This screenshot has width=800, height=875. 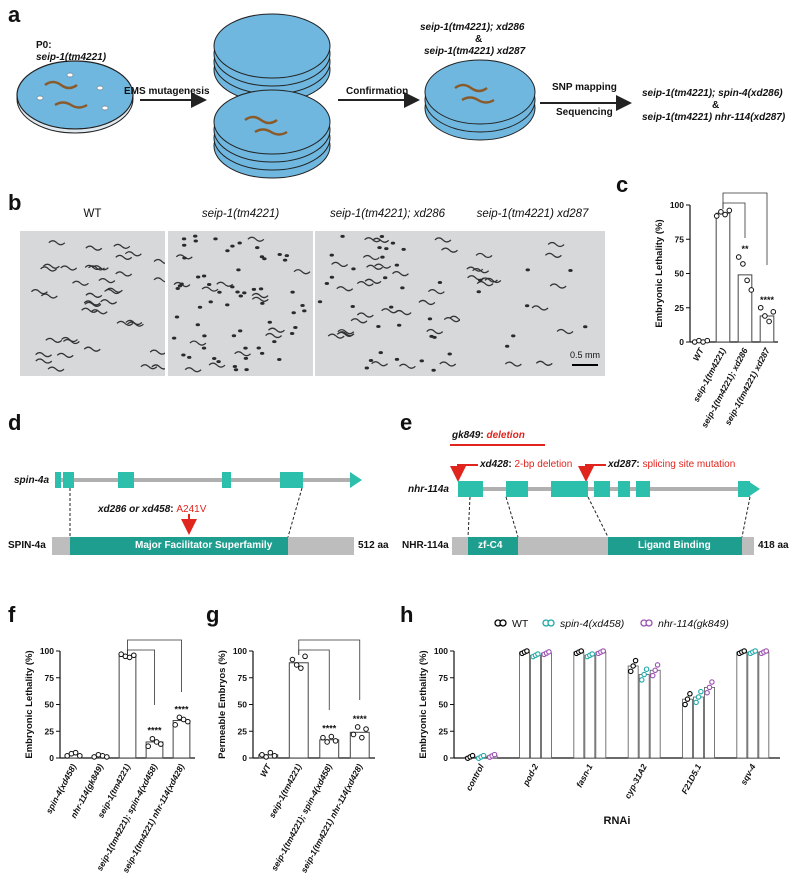 I want to click on chart-h-y-tick-label: 100, so click(x=441, y=651).